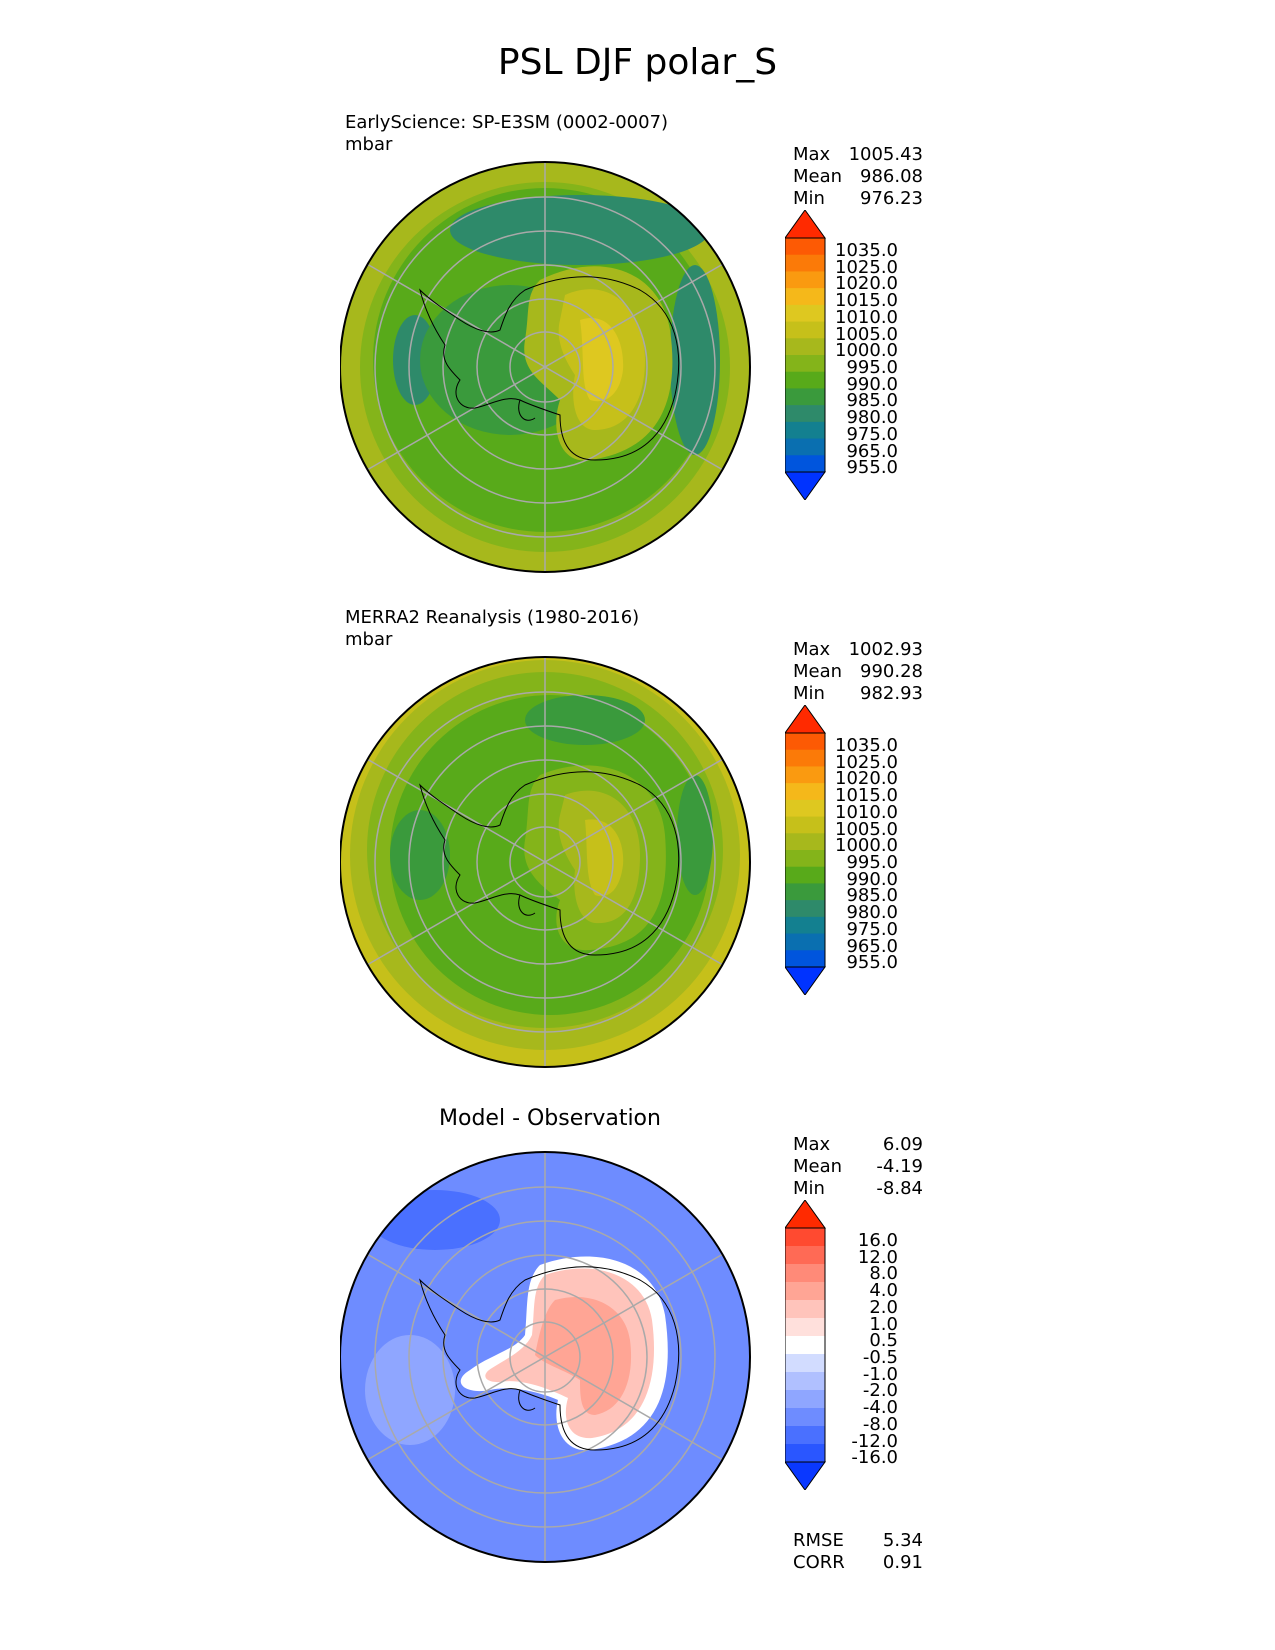 This screenshot has width=1275, height=1650. What do you see at coordinates (891, 198) in the screenshot?
I see `stat-min-value: 976.23` at bounding box center [891, 198].